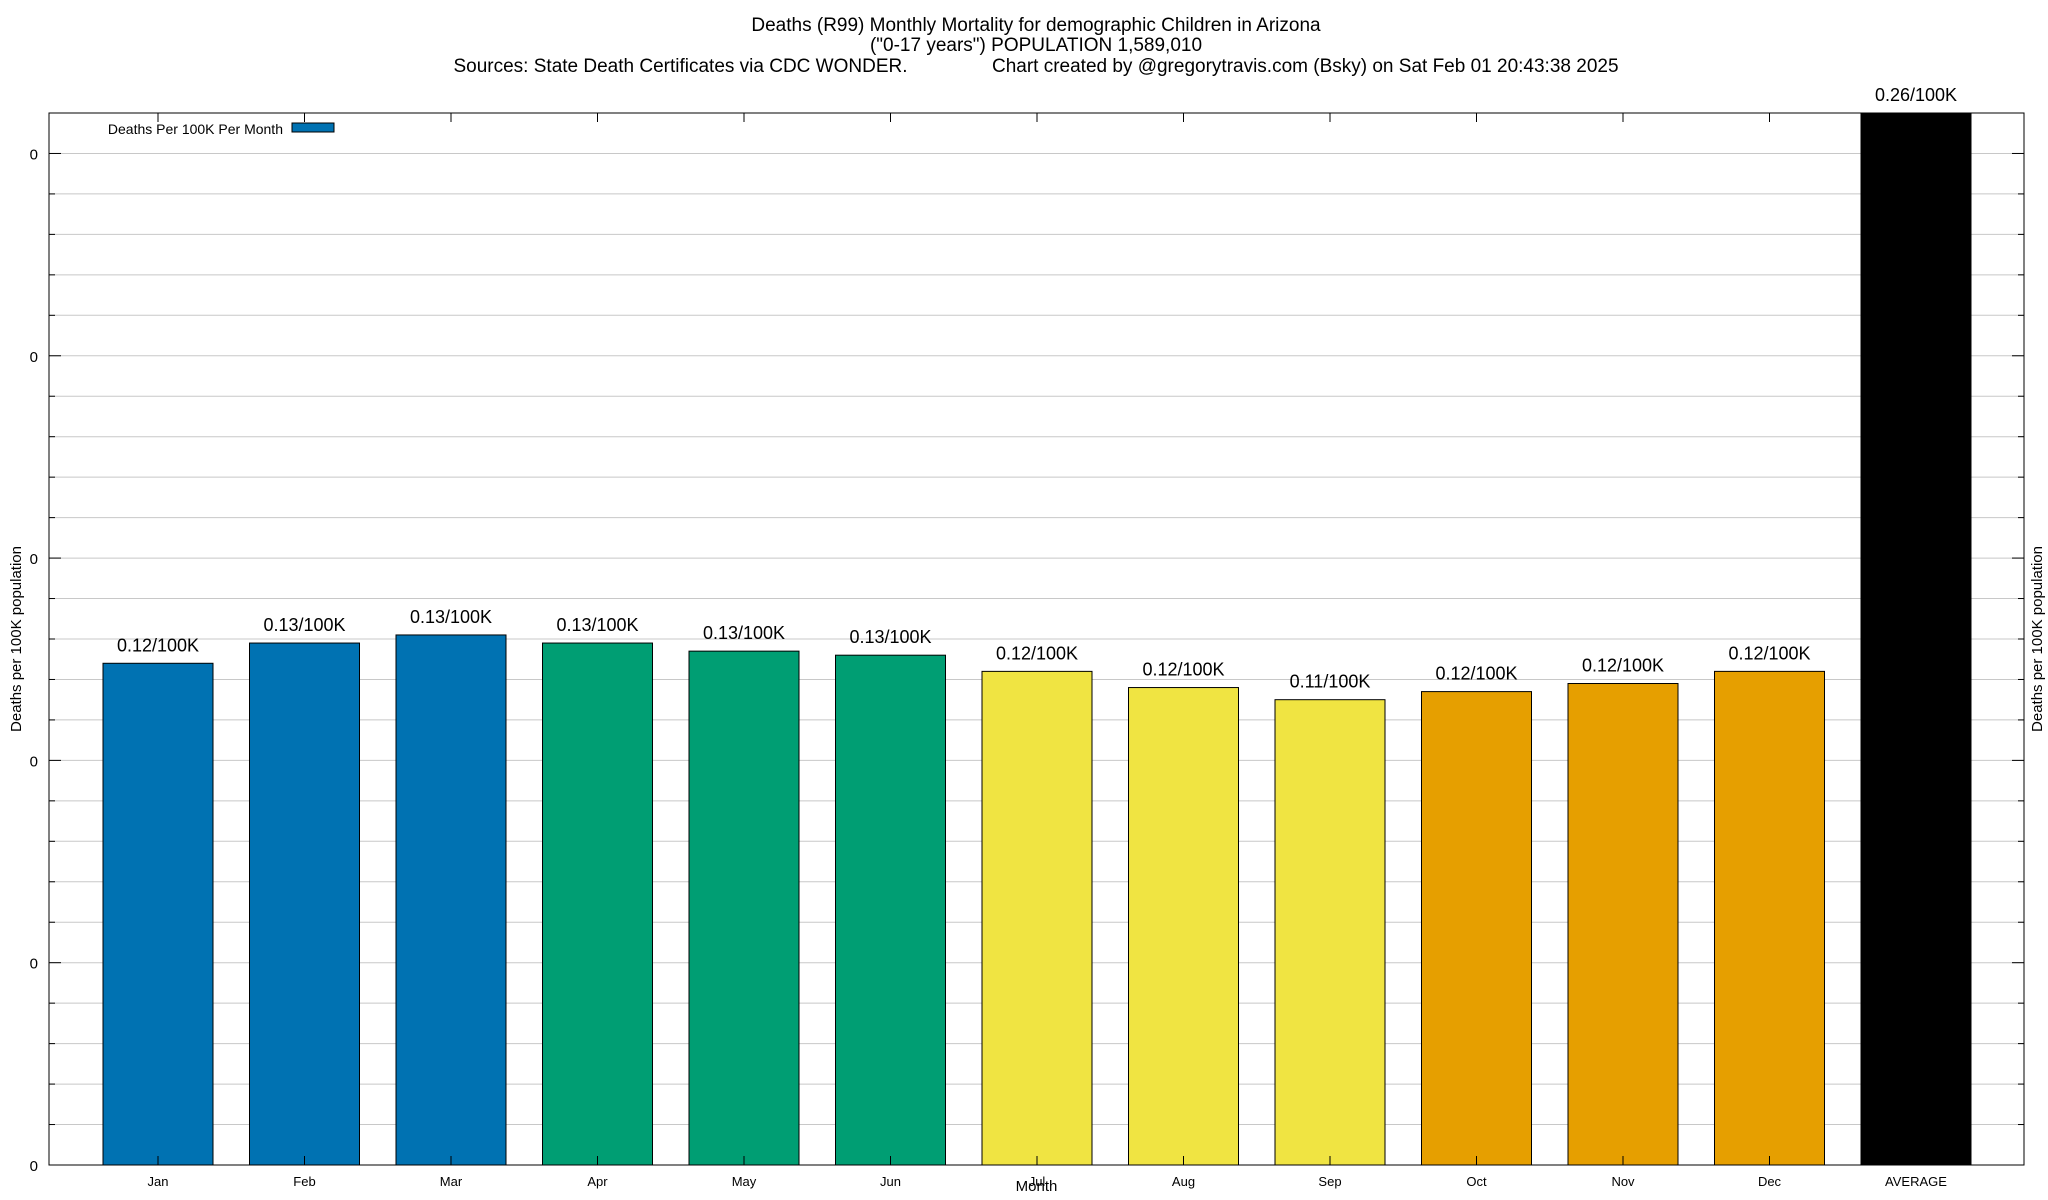  Describe the element at coordinates (1623, 924) in the screenshot. I see `bar-nov` at that location.